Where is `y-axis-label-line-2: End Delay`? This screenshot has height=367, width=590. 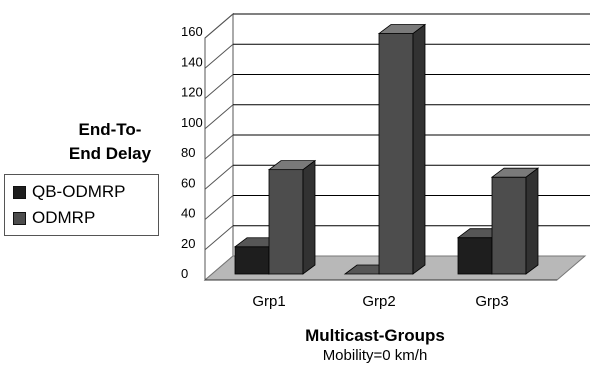
y-axis-label-line-2: End Delay is located at coordinates (110, 153).